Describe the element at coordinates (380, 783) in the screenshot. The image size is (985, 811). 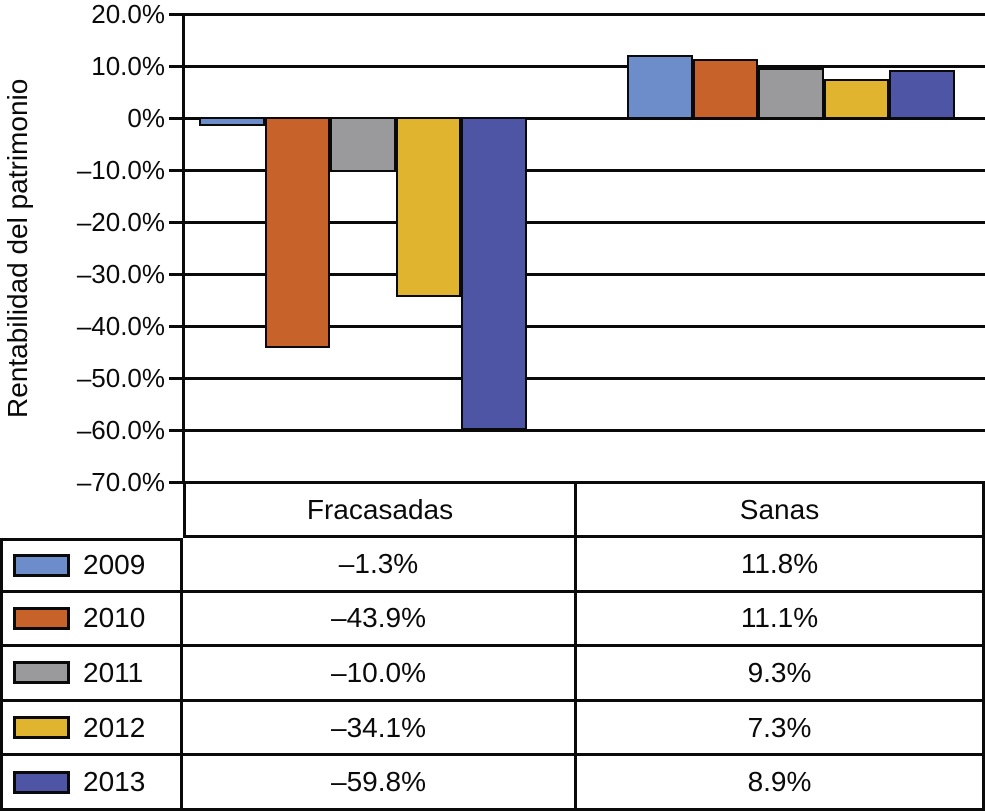
I see `table-cell-fracasadas-2013: –59.8%` at that location.